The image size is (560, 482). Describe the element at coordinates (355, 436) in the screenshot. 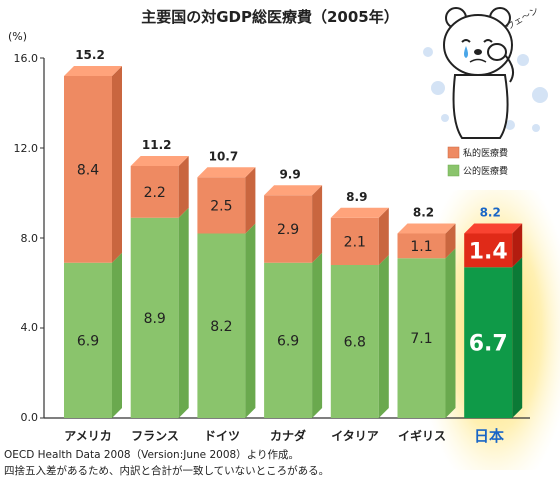

I see `category-label: イタリア` at that location.